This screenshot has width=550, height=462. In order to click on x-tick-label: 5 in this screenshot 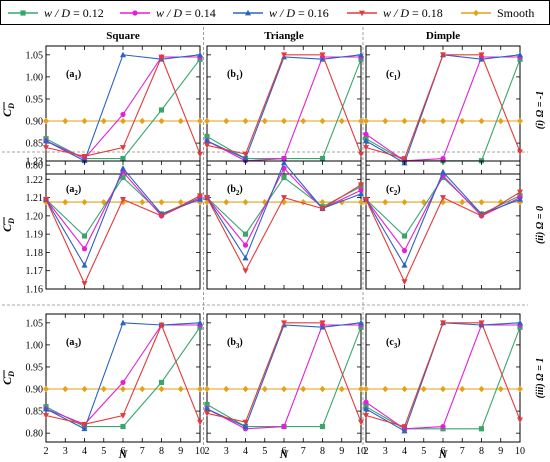, I will do `click(103, 451)`.